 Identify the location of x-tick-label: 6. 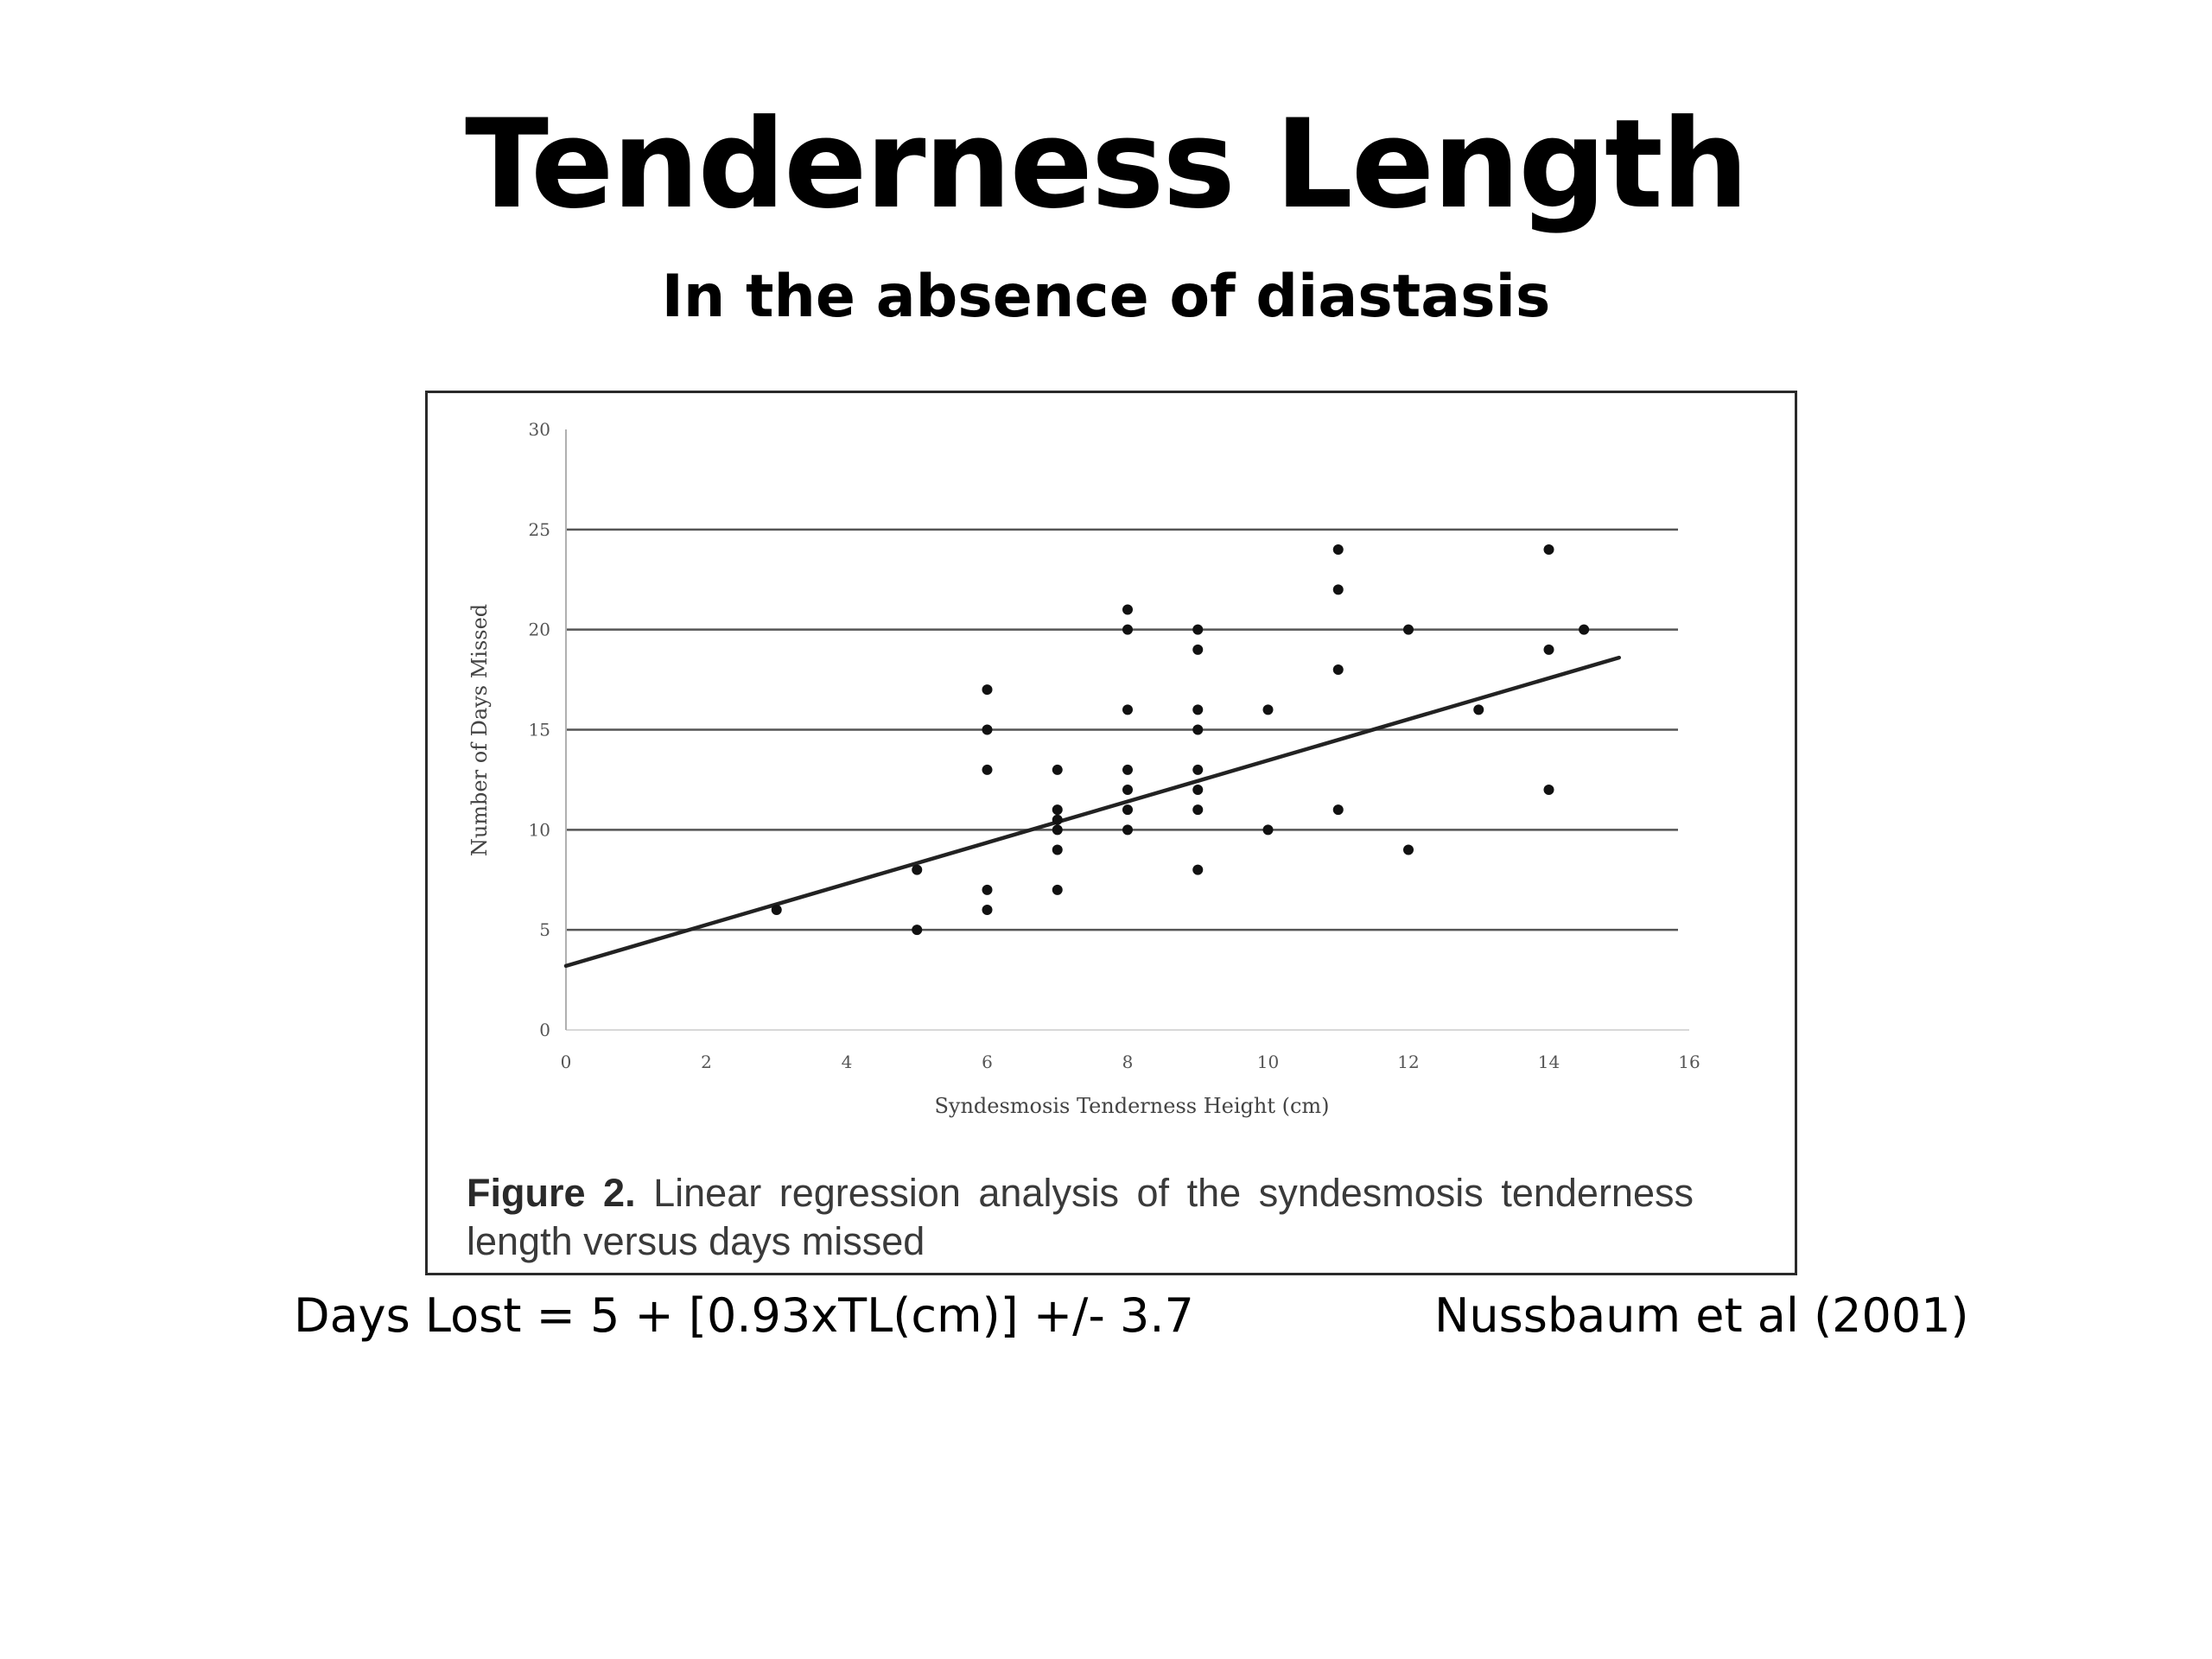
(987, 1062).